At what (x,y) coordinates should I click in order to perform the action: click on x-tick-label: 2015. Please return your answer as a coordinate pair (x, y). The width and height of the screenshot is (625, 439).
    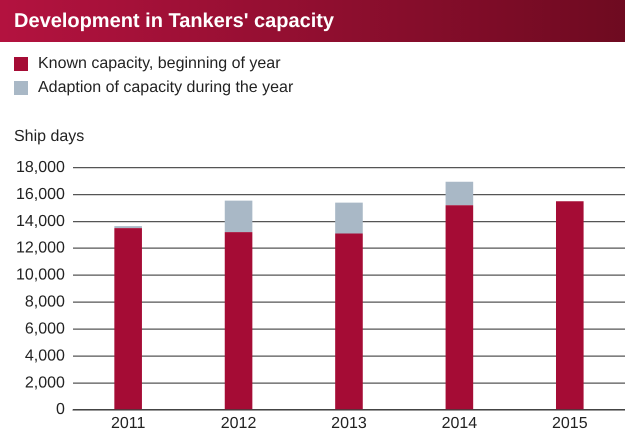
    Looking at the image, I should click on (570, 423).